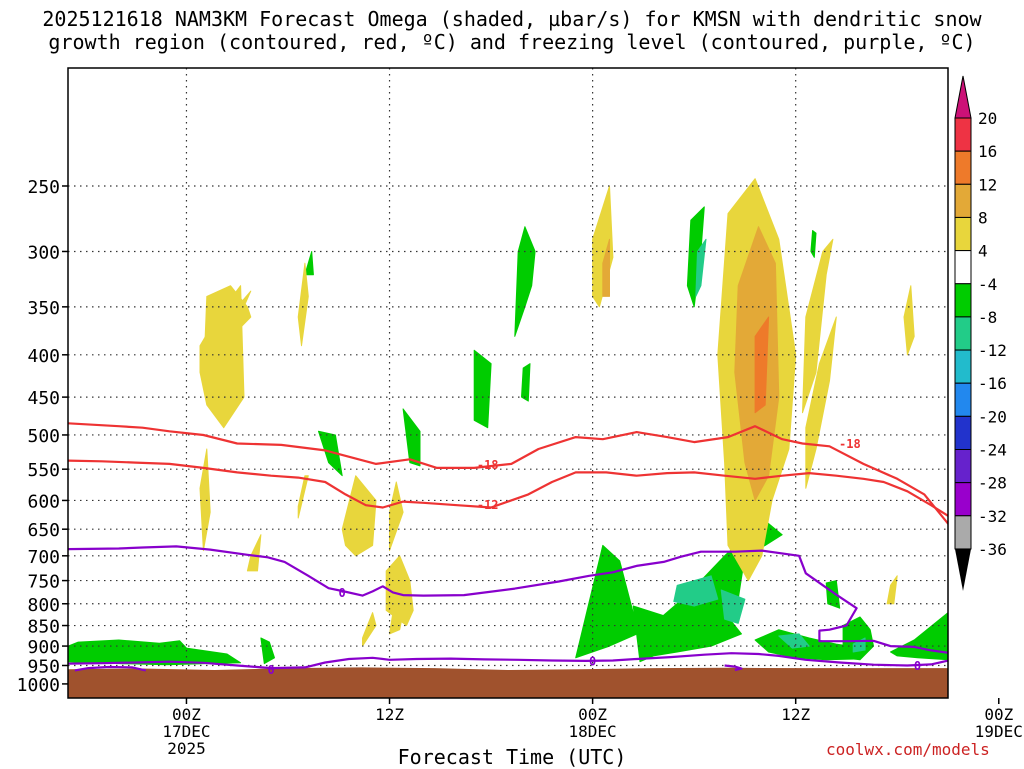 The image size is (1024, 769). What do you see at coordinates (488, 505) in the screenshot?
I see `contour-label-1: -12` at bounding box center [488, 505].